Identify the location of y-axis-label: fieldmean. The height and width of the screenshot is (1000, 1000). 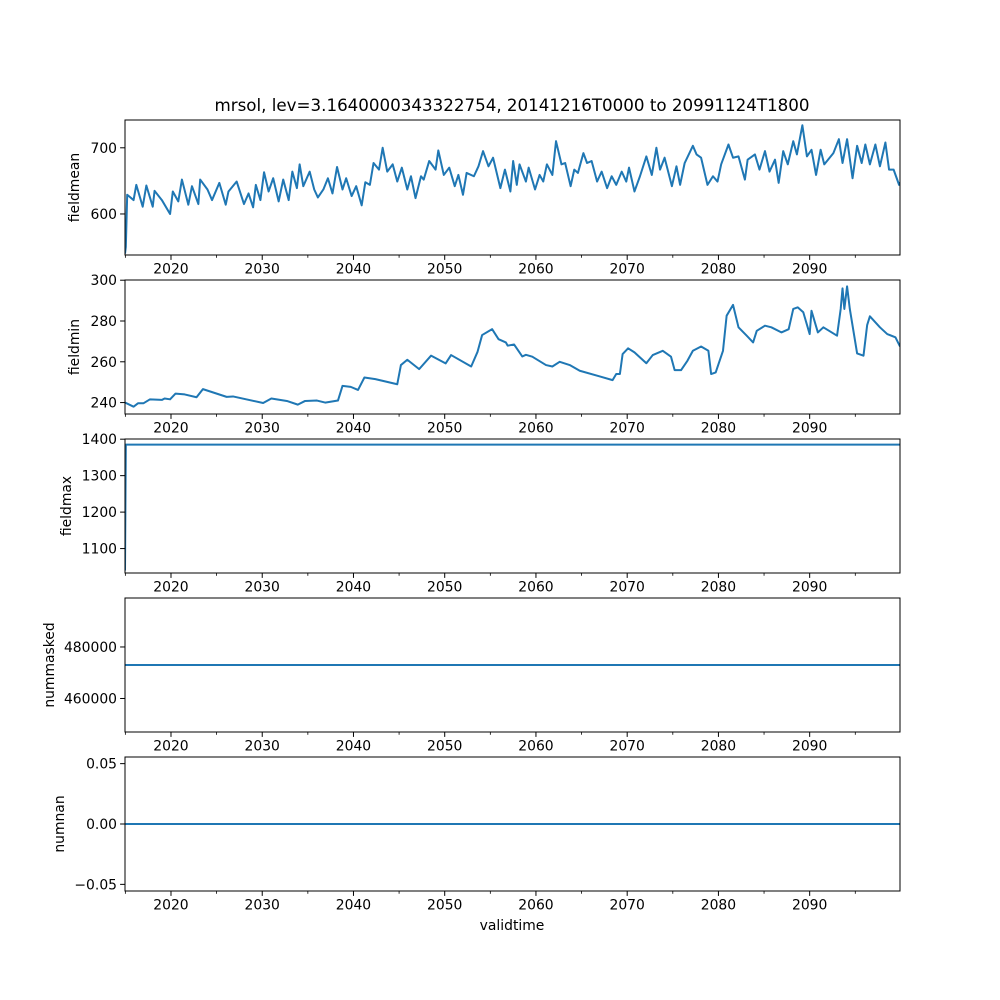
(75, 187).